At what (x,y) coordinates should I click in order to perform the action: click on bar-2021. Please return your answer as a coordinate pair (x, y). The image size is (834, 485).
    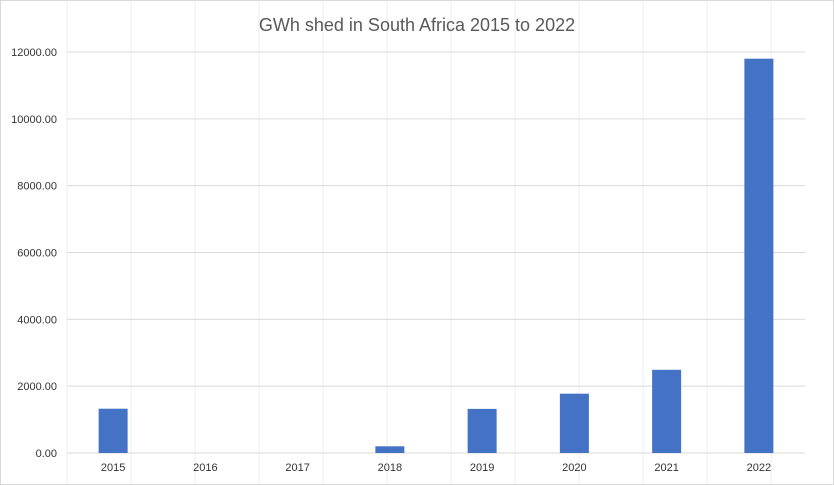
    Looking at the image, I should click on (667, 411).